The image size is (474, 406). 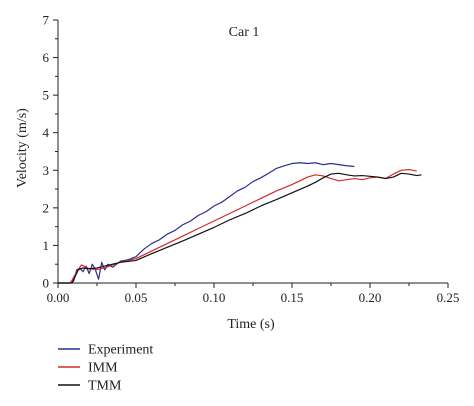 What do you see at coordinates (292, 297) in the screenshot?
I see `x-tick-label: 0.15` at bounding box center [292, 297].